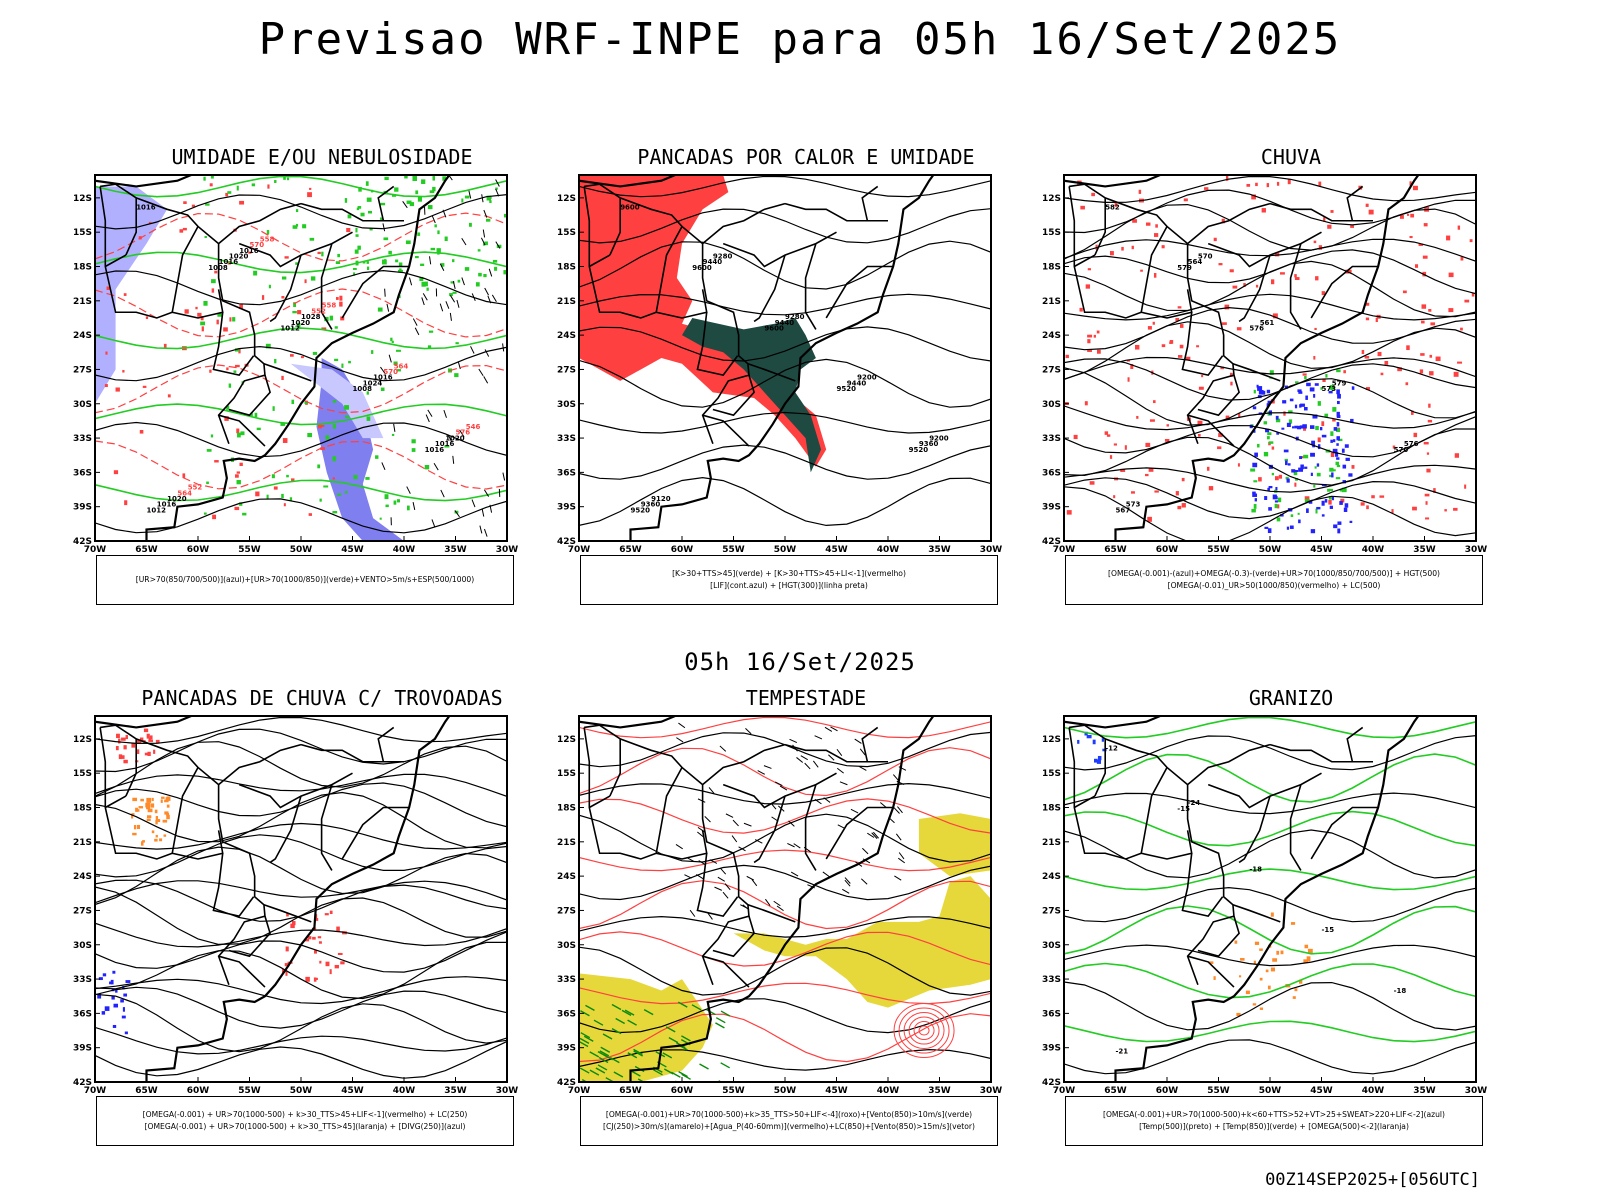 This screenshot has width=1600, height=1200. Describe the element at coordinates (82, 405) in the screenshot. I see `lat-label: 30S` at that location.